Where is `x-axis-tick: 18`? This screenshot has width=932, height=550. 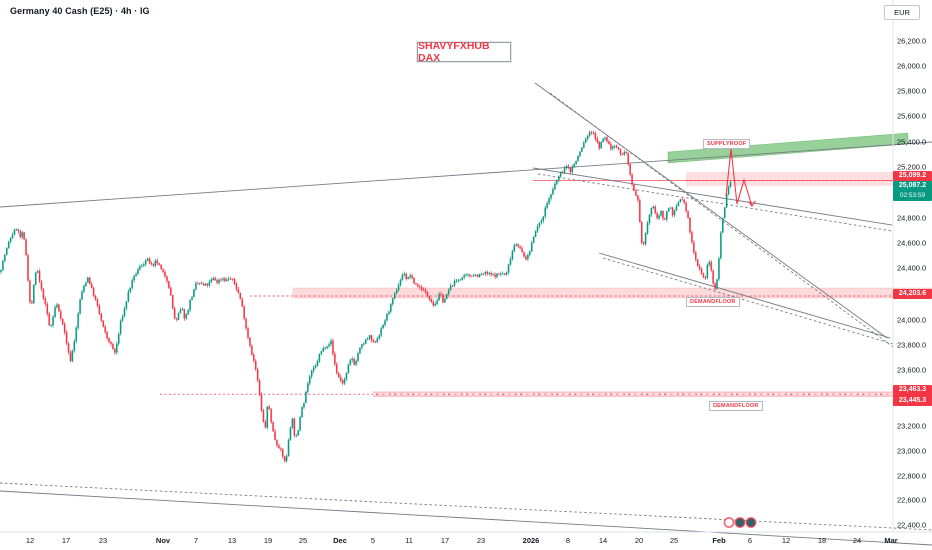
x-axis-tick: 18 is located at coordinates (822, 540).